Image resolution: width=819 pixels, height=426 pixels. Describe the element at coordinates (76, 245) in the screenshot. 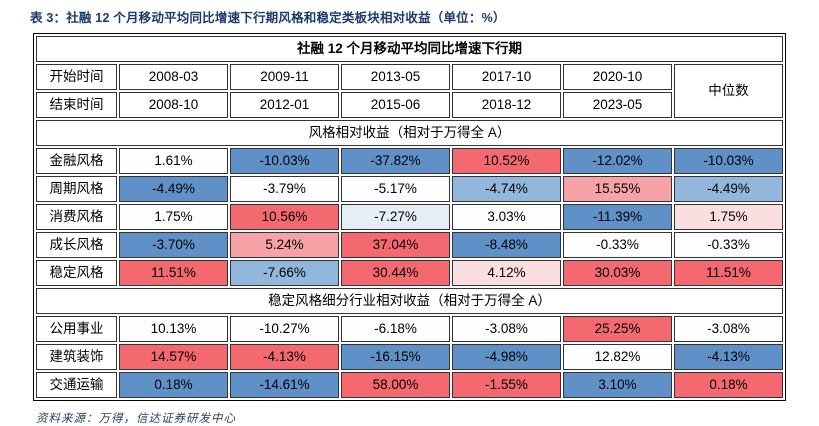

I see `row-label: 成长风格` at that location.